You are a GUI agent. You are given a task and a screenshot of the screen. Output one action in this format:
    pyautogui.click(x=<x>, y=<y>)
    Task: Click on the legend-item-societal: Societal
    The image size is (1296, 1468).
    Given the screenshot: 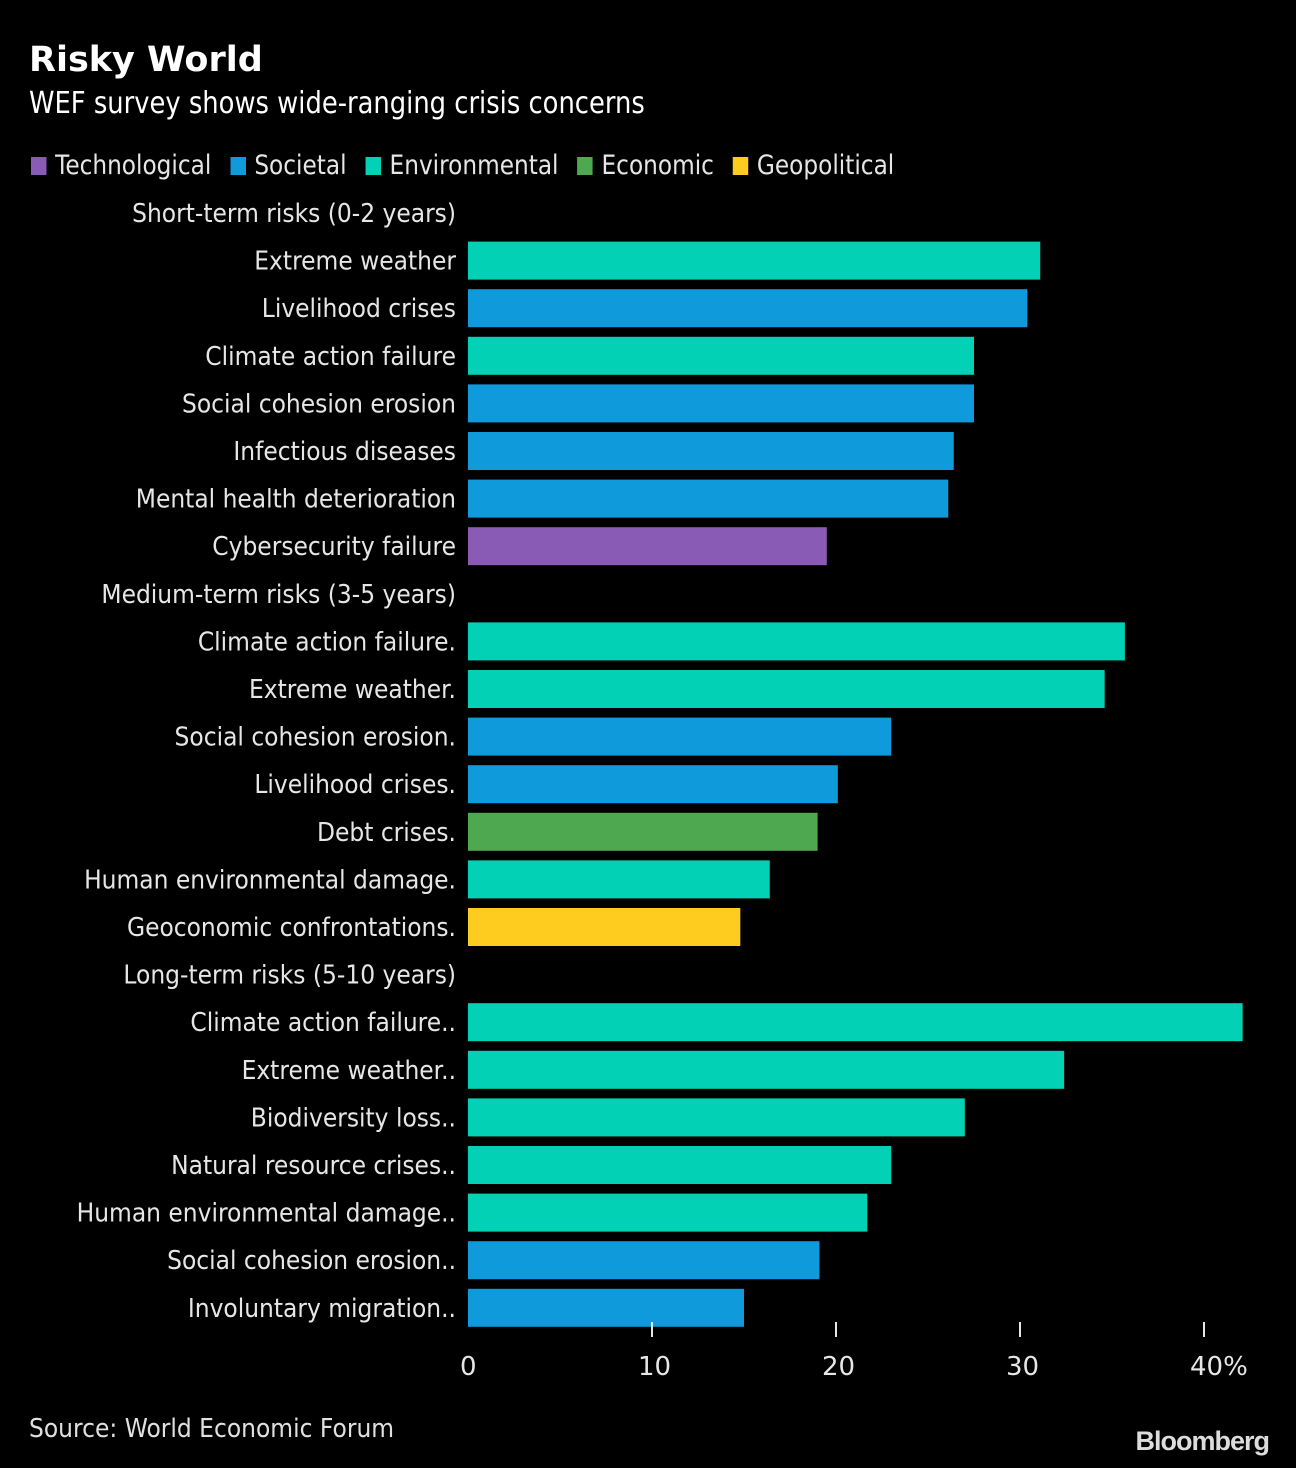 What is the action you would take?
    pyautogui.click(x=288, y=165)
    